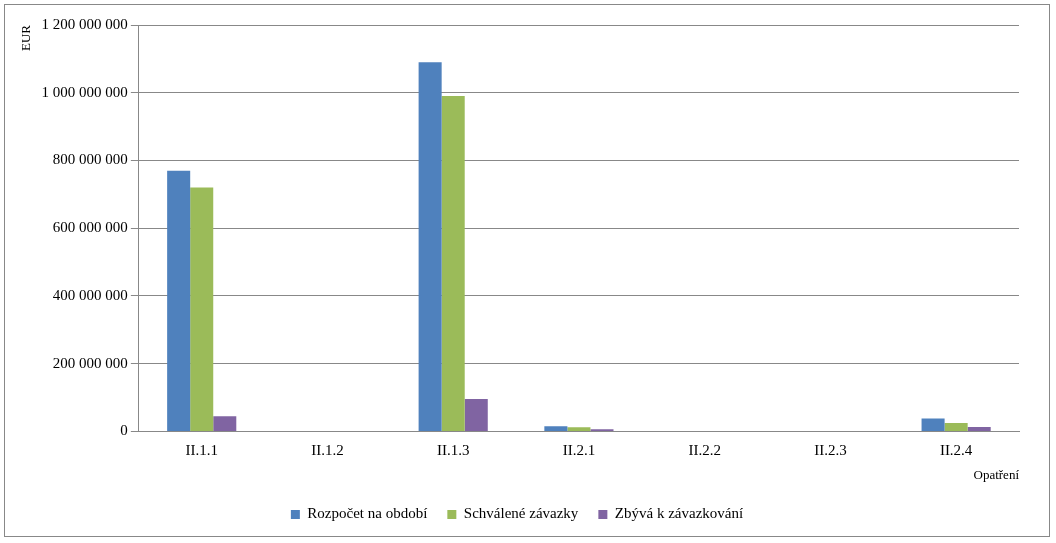 This screenshot has height=543, width=1056. Describe the element at coordinates (90, 159) in the screenshot. I see `y-tick-label: 800 000 000` at that location.